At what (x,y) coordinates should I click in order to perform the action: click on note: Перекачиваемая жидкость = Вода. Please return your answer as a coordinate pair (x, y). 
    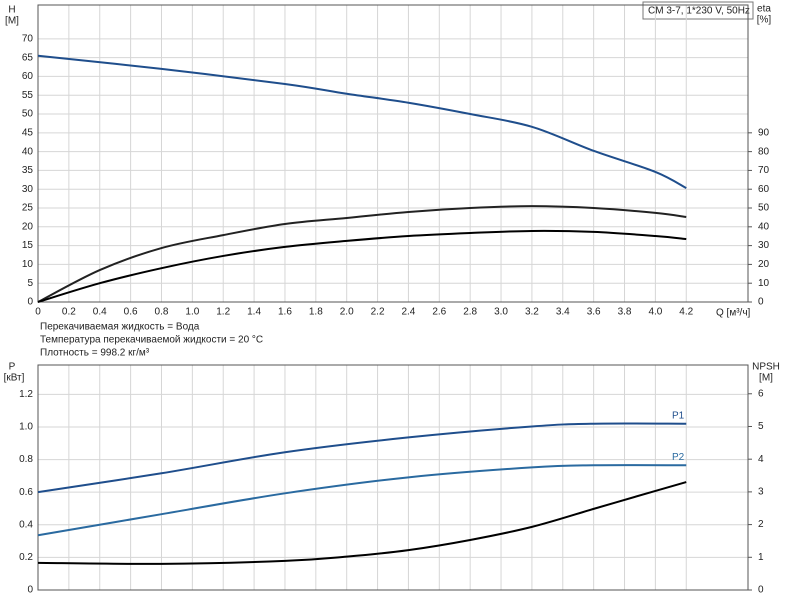
    Looking at the image, I should click on (120, 327).